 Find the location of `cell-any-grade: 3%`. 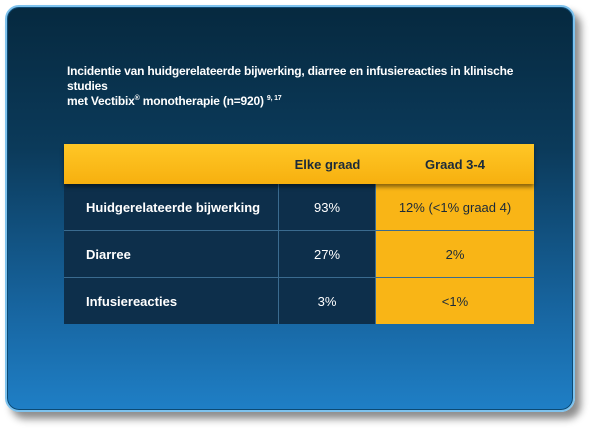

cell-any-grade: 3% is located at coordinates (327, 301).